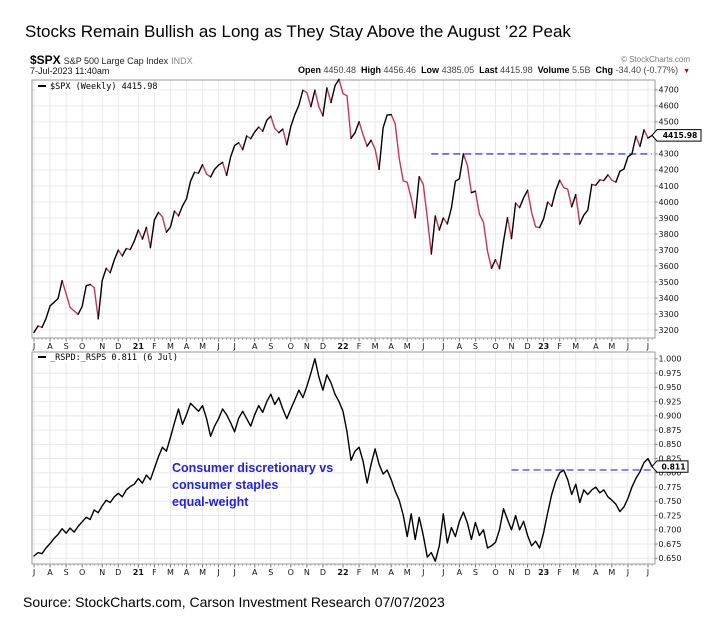  I want to click on svg-text: 0.675, so click(670, 544).